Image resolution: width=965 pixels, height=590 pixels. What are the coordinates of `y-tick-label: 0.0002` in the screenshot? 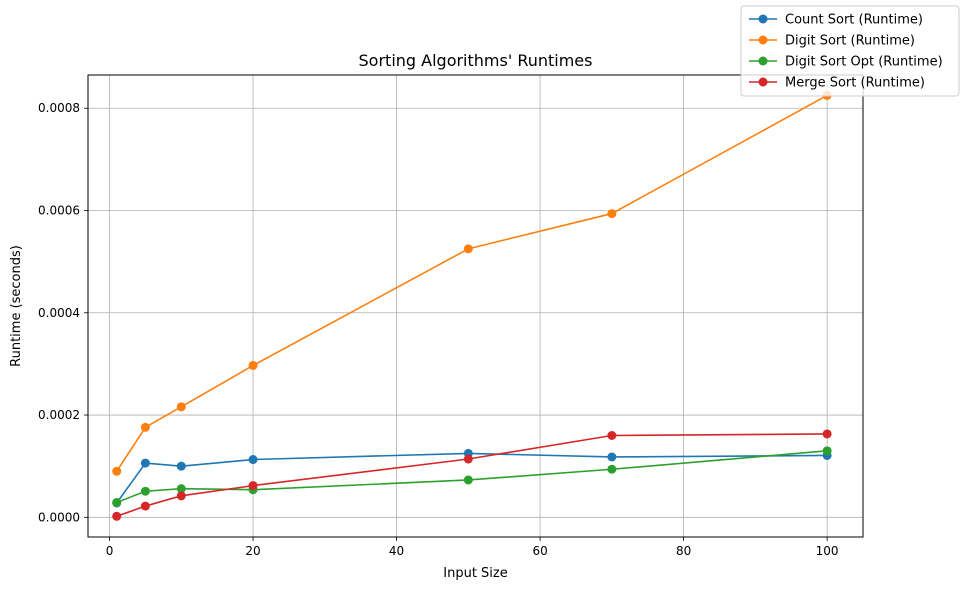 It's located at (59, 415).